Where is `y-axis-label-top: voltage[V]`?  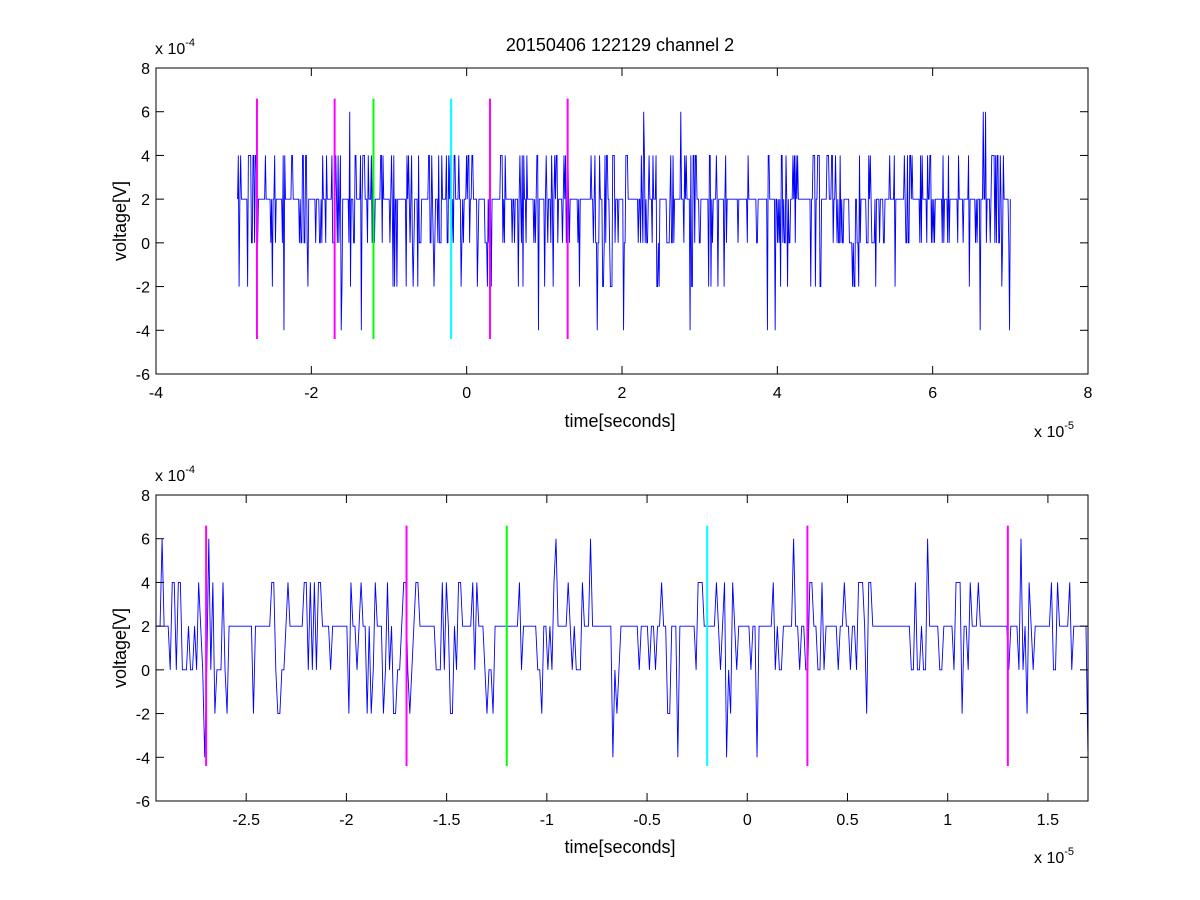
y-axis-label-top: voltage[V] is located at coordinates (120, 221).